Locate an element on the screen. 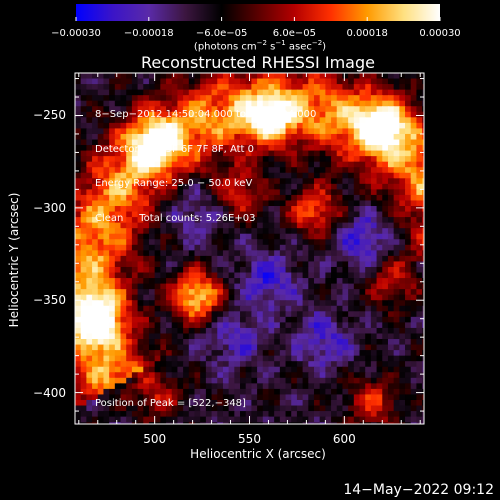  units-exp1: −2 is located at coordinates (261, 43).